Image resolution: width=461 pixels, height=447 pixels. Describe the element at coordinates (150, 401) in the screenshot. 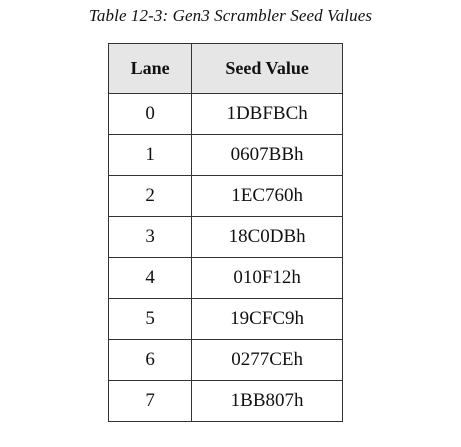

I see `lane-cell: 7` at that location.